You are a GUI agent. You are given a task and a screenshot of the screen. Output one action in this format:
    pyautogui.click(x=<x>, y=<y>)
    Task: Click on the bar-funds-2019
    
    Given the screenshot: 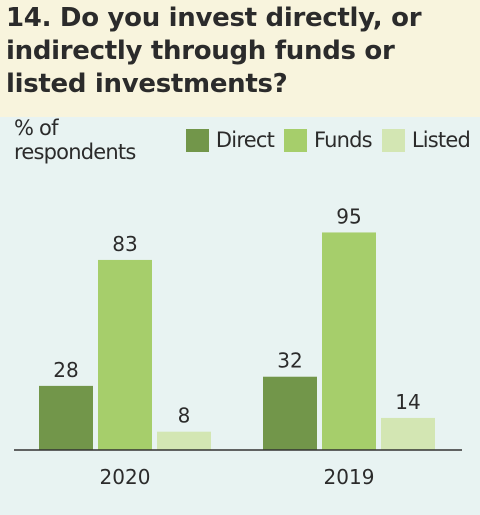 What is the action you would take?
    pyautogui.click(x=349, y=341)
    